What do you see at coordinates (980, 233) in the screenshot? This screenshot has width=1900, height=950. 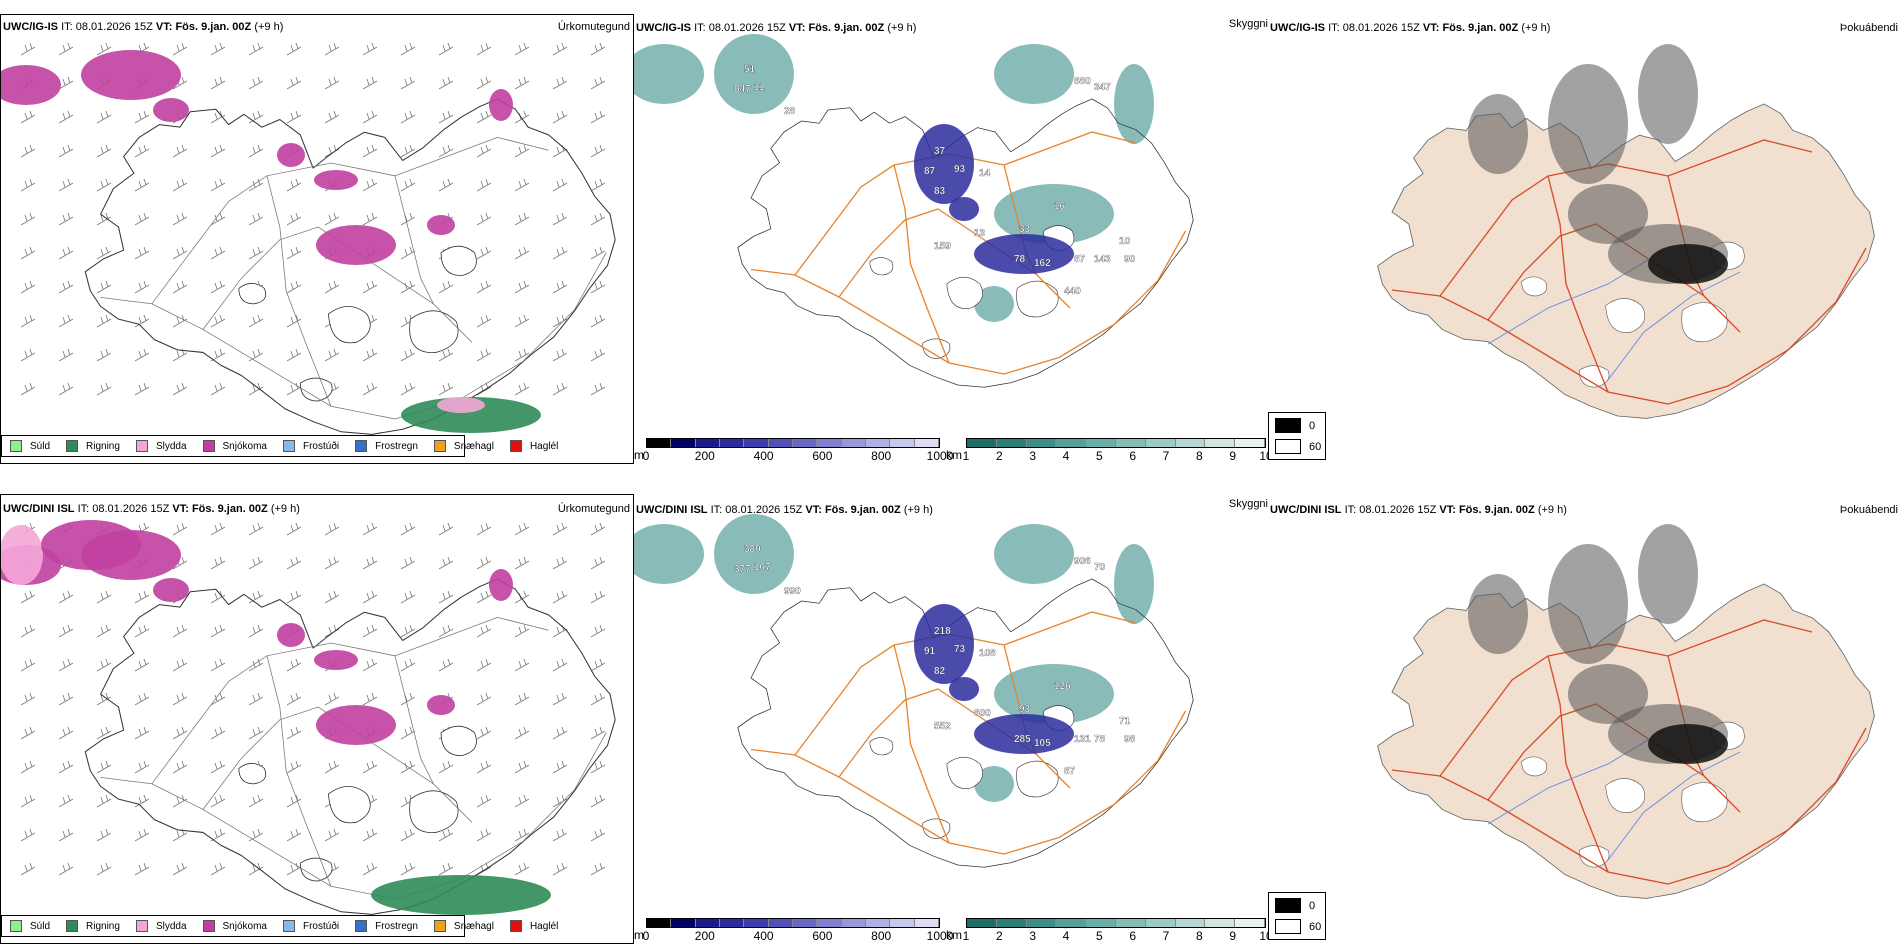 I see `visibility-value-label: 13` at bounding box center [980, 233].